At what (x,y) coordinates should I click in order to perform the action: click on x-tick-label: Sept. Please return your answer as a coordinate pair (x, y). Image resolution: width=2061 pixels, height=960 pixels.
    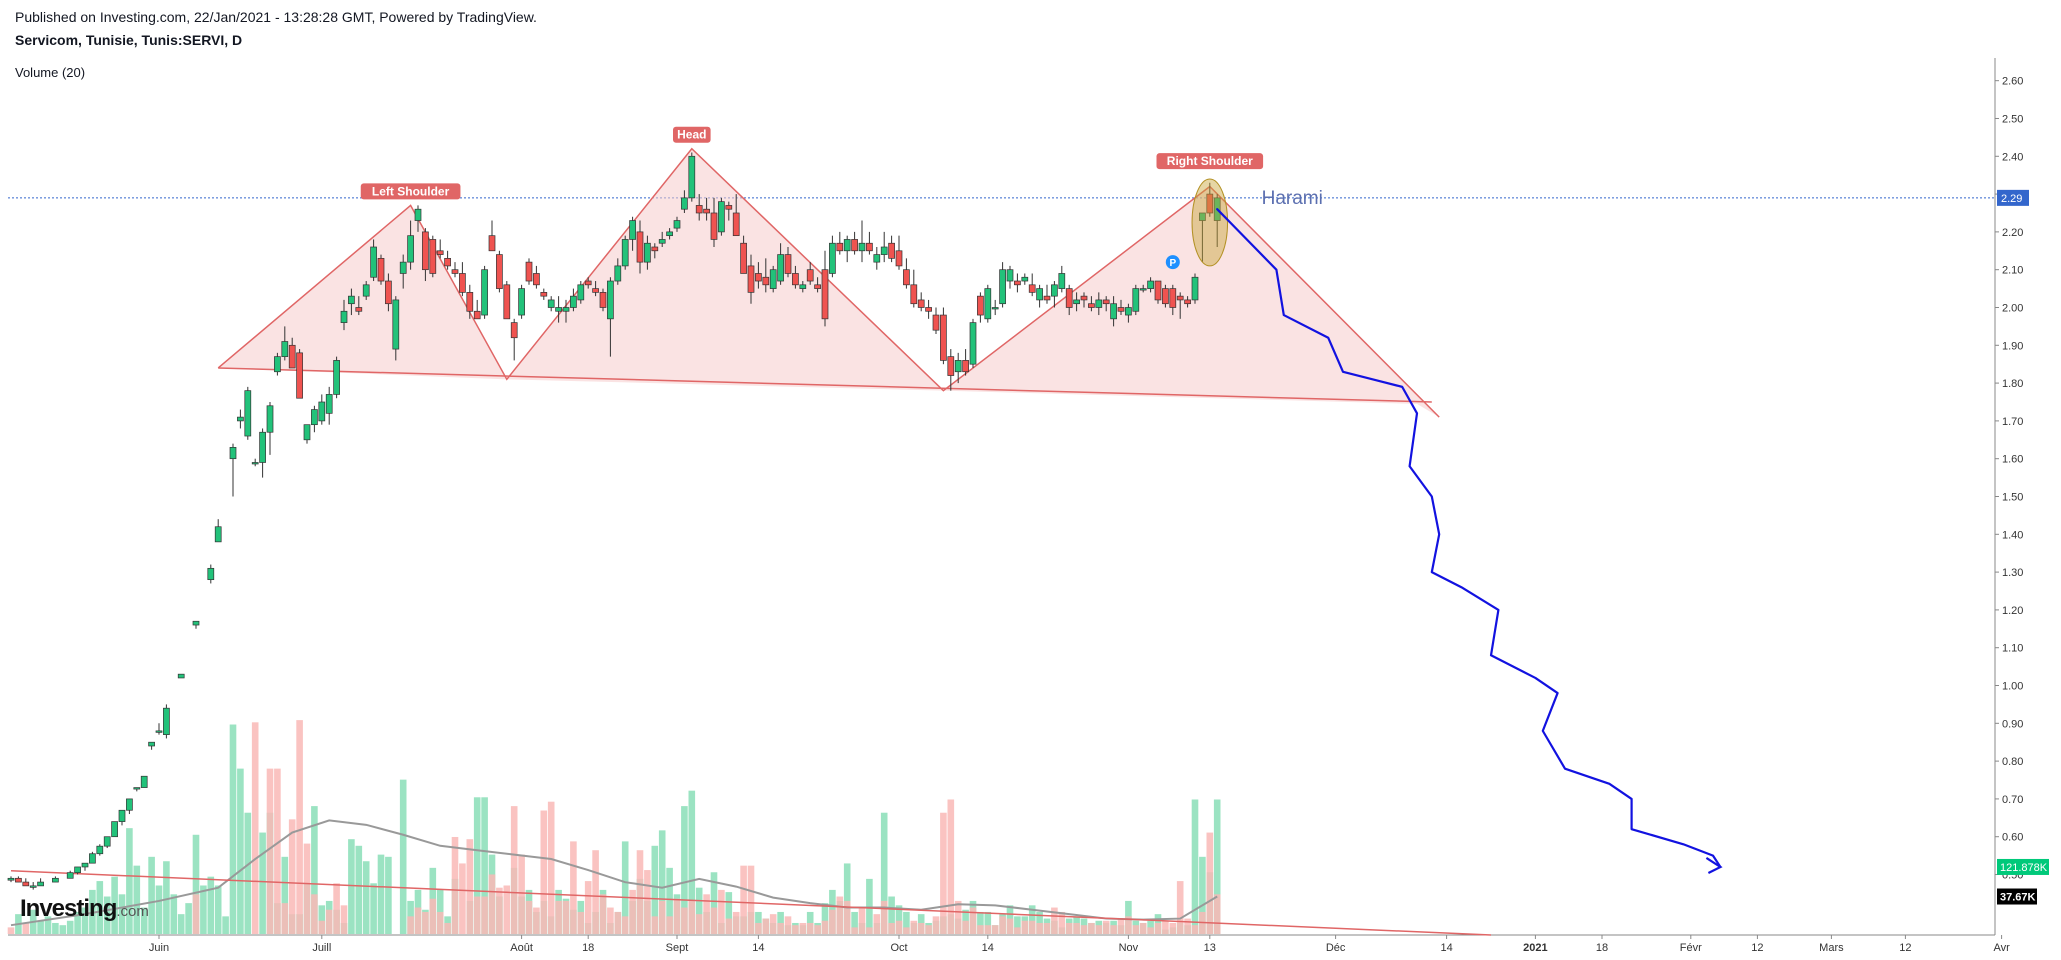
    Looking at the image, I should click on (677, 948).